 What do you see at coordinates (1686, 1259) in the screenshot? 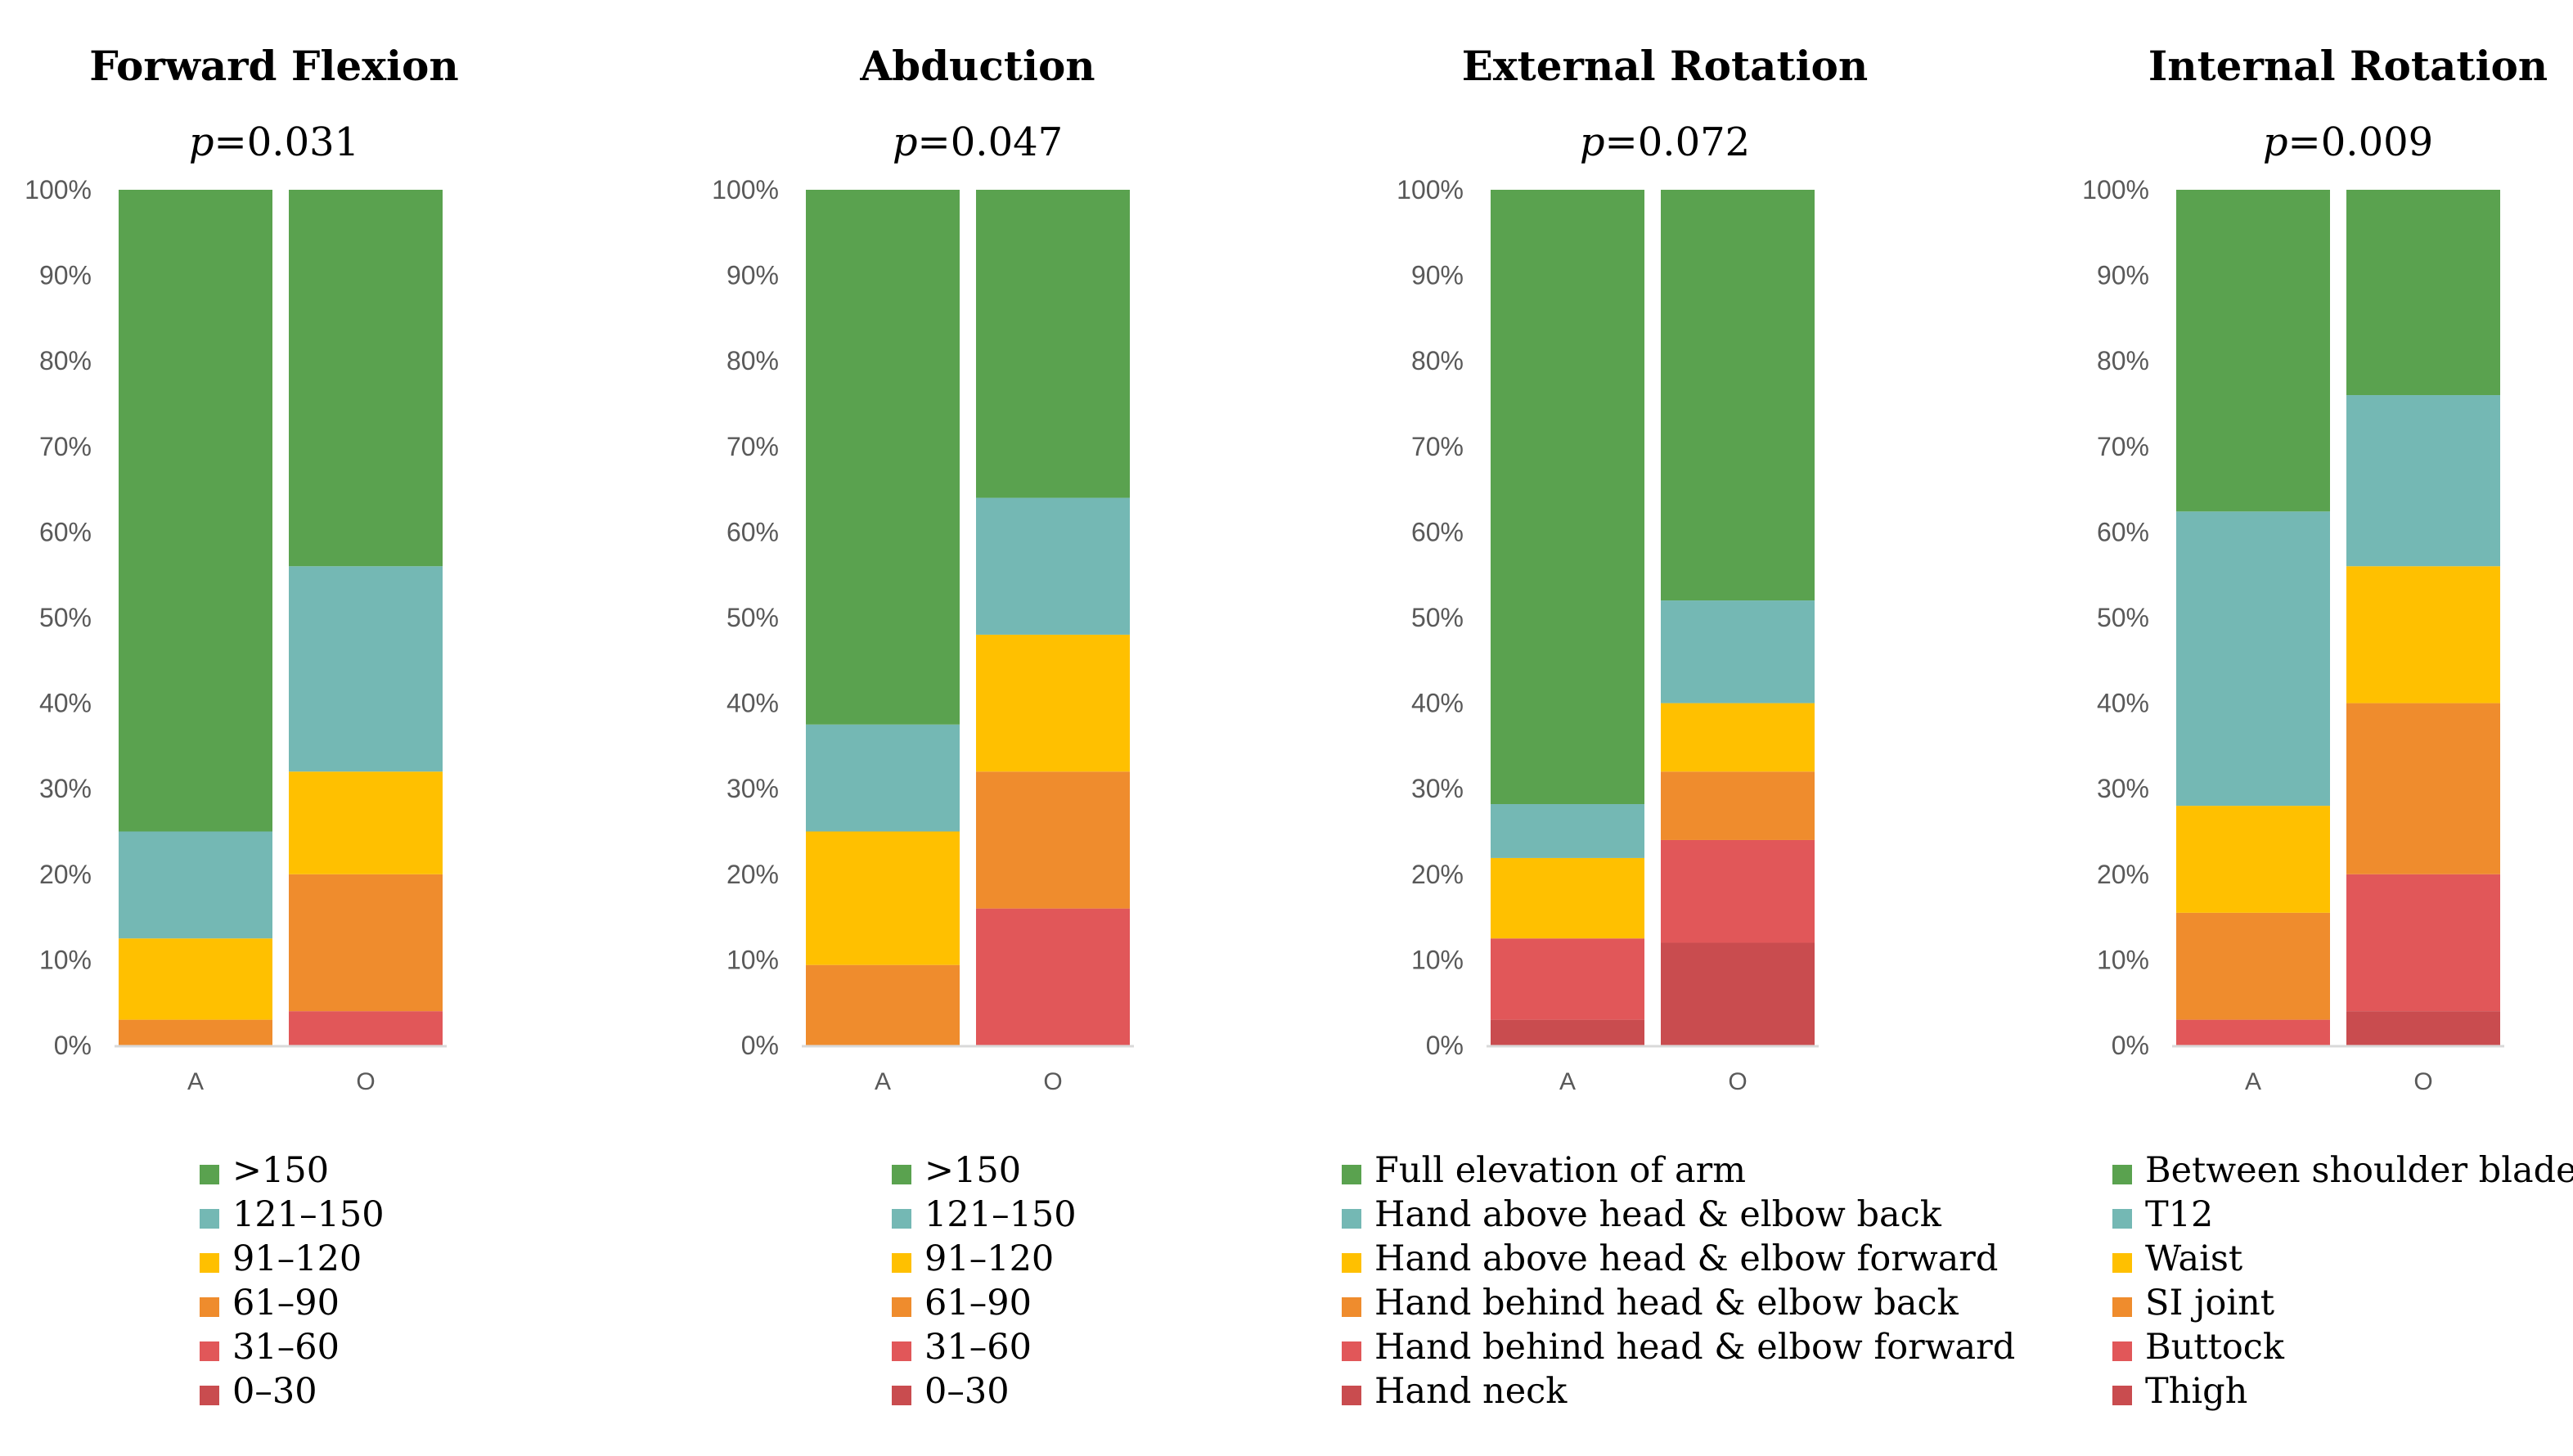
I see `legend-label: Hand above head & elbow forward` at bounding box center [1686, 1259].